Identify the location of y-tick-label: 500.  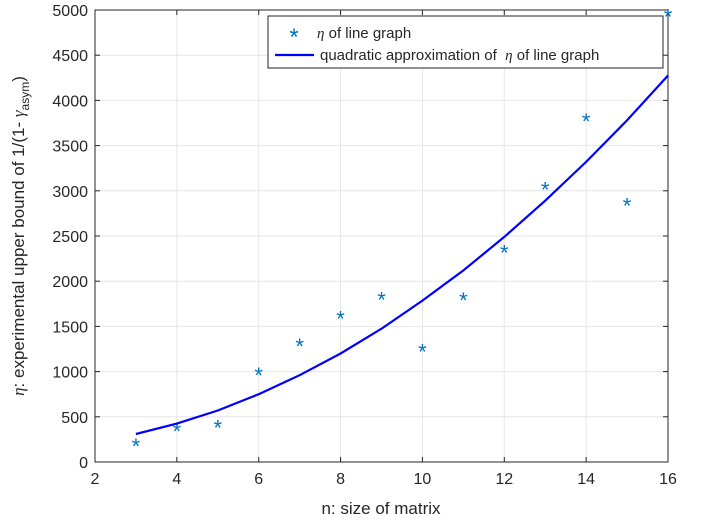
(74, 418).